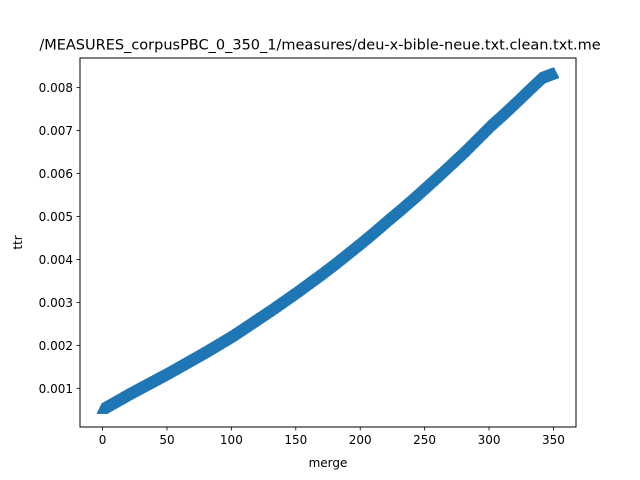  I want to click on x-tick-label: 300, so click(489, 440).